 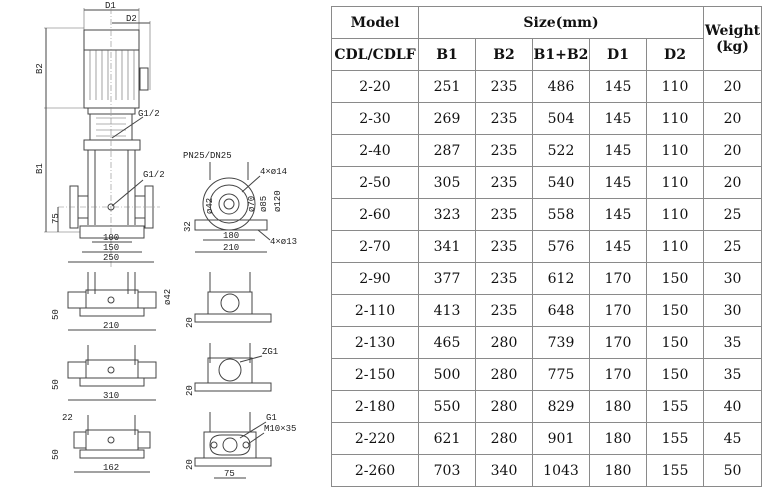 What do you see at coordinates (56, 218) in the screenshot?
I see `dim-75: 75` at bounding box center [56, 218].